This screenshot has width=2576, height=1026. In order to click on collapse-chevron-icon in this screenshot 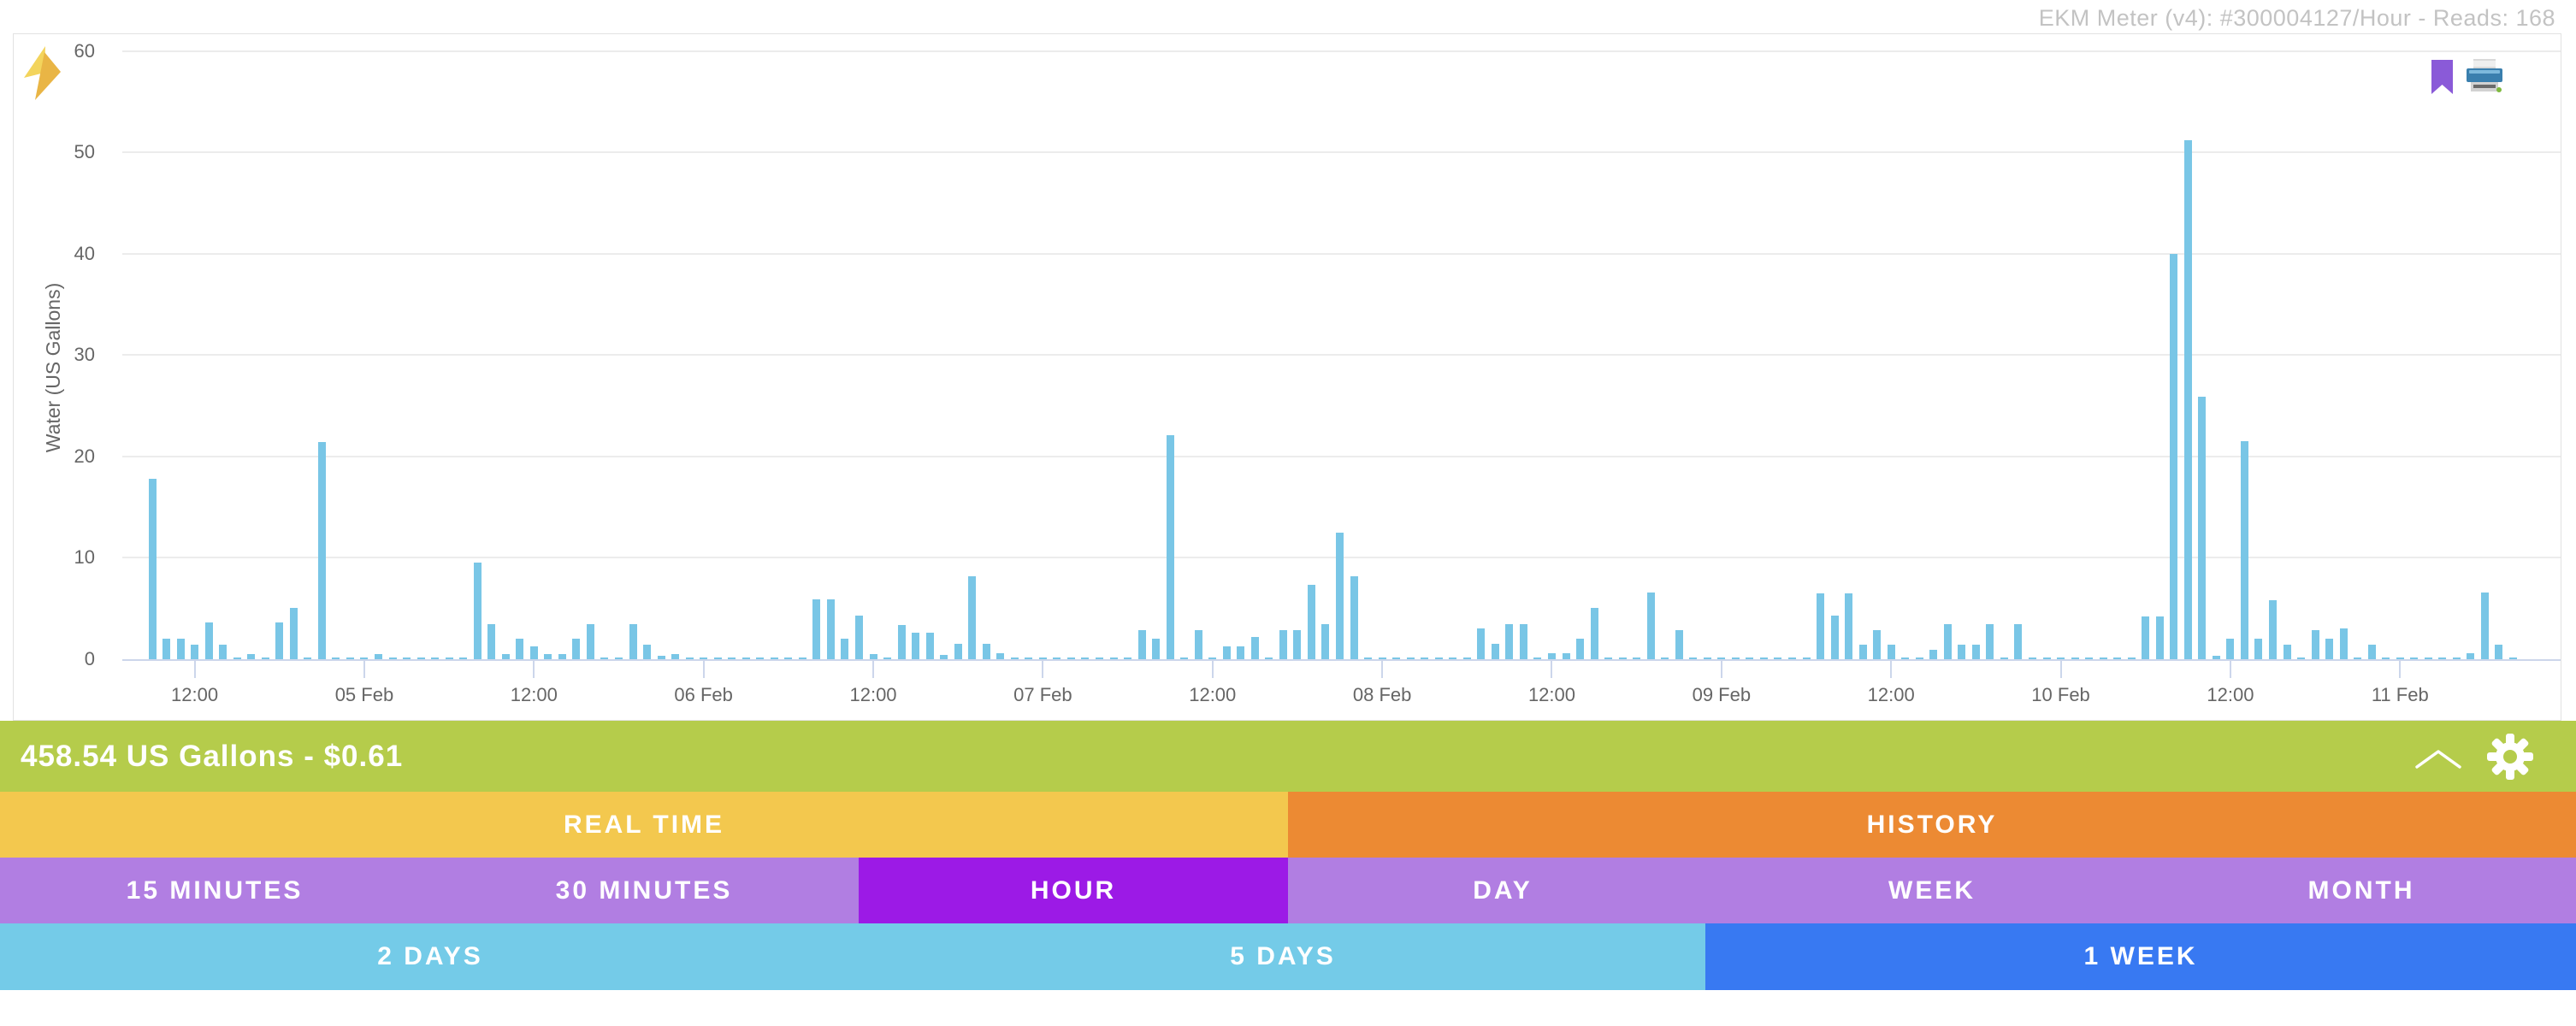, I will do `click(2438, 761)`.